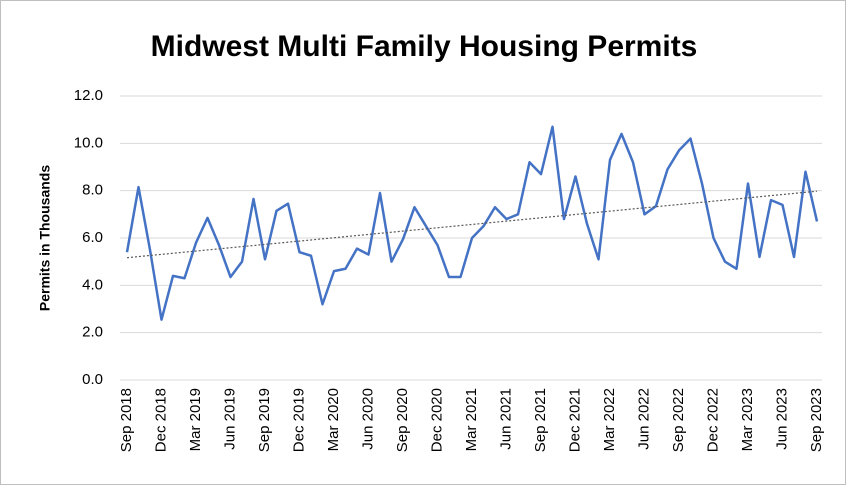  Describe the element at coordinates (88, 142) in the screenshot. I see `y-tick-label: 10.0` at that location.